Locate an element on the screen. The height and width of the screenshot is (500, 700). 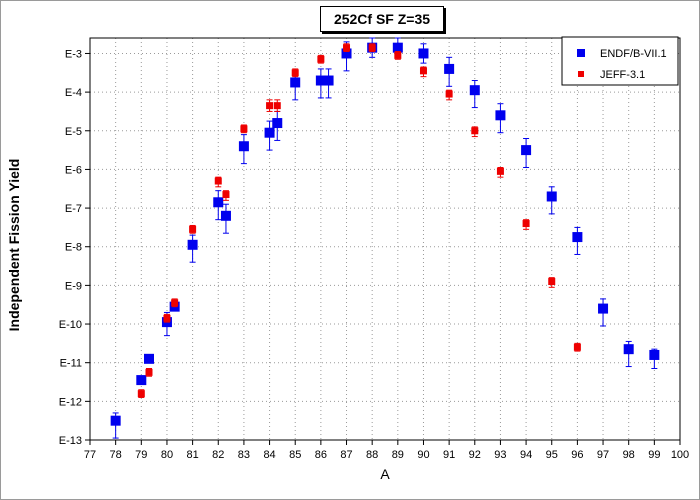
x-tick-label: 91 is located at coordinates (449, 455).